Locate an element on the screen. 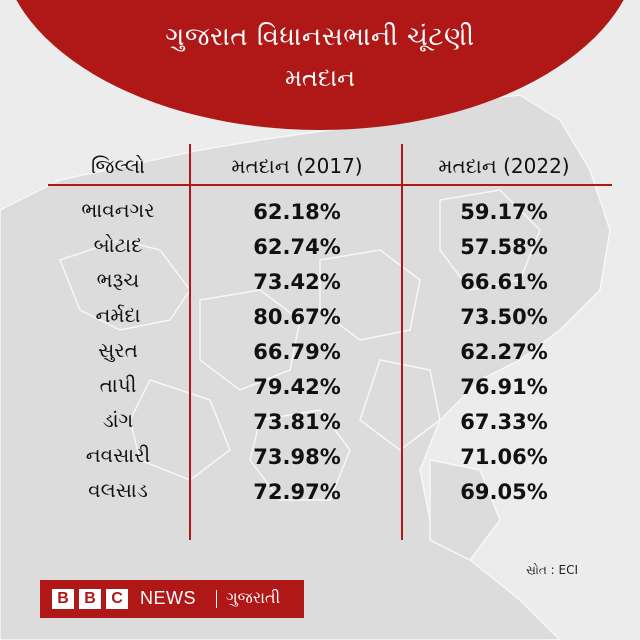 The image size is (640, 640). district-cell: ભરૂચ is located at coordinates (118, 280).